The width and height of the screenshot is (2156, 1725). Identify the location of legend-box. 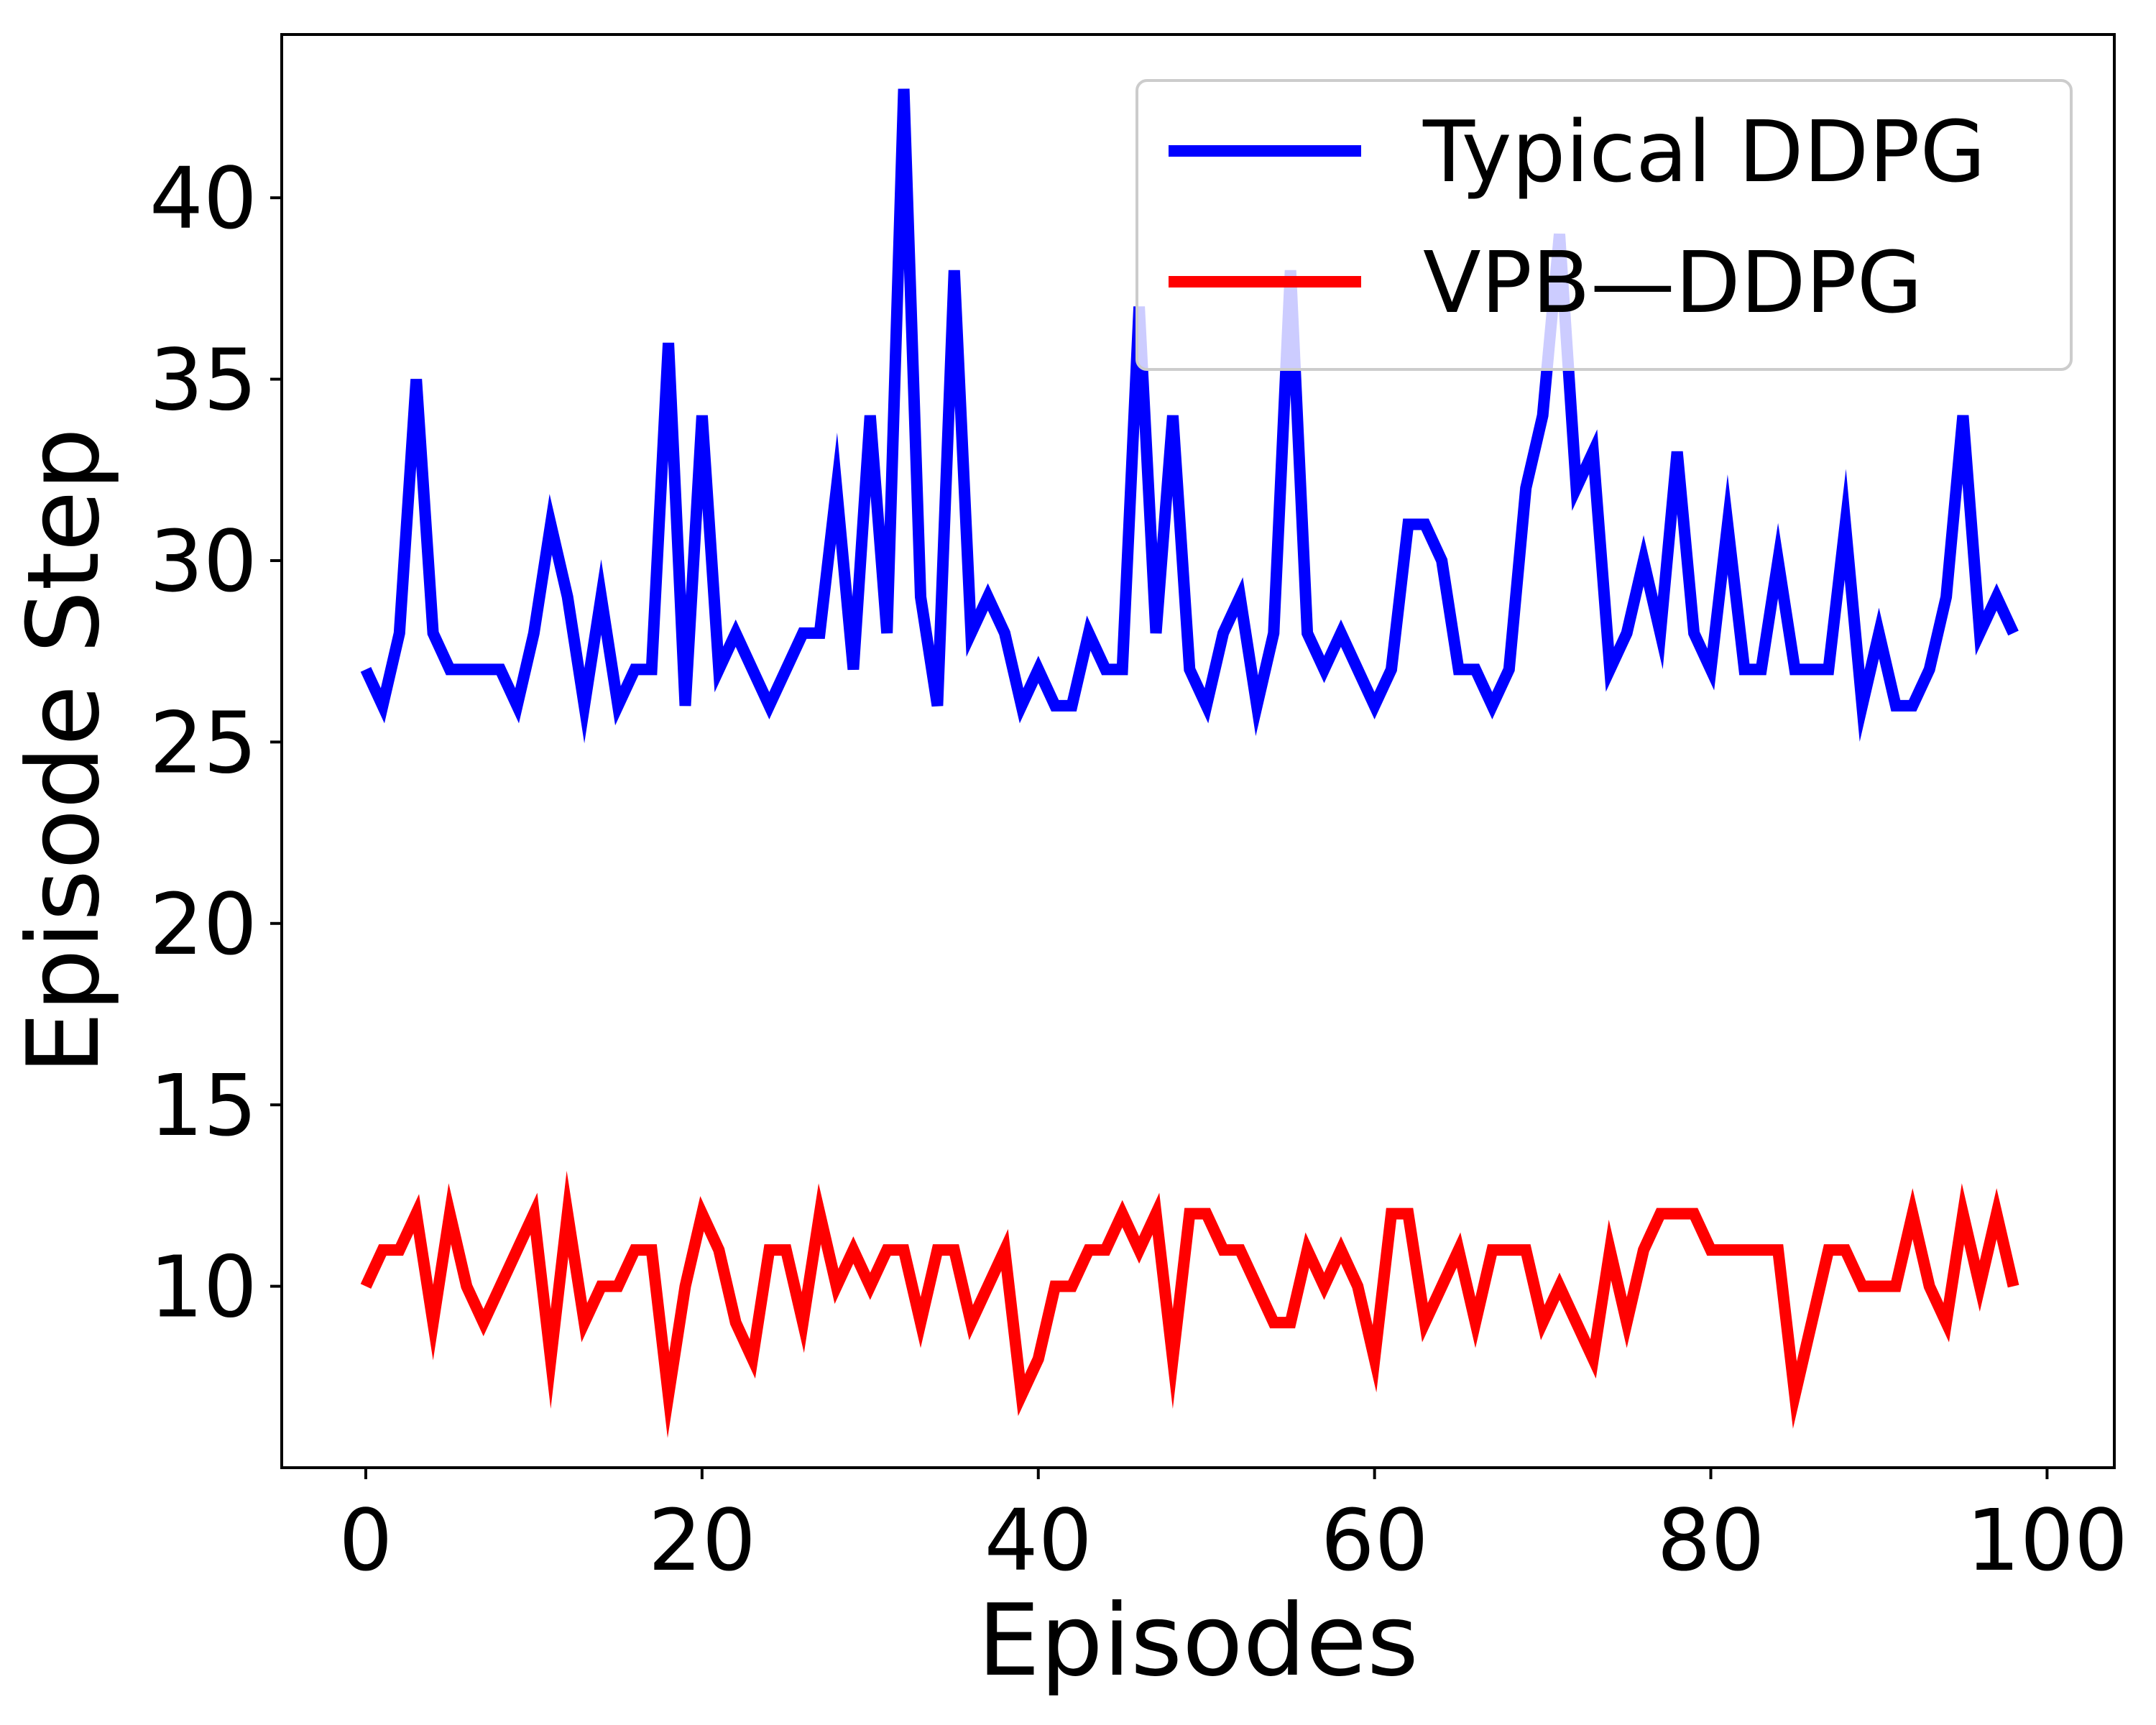
(1604, 225).